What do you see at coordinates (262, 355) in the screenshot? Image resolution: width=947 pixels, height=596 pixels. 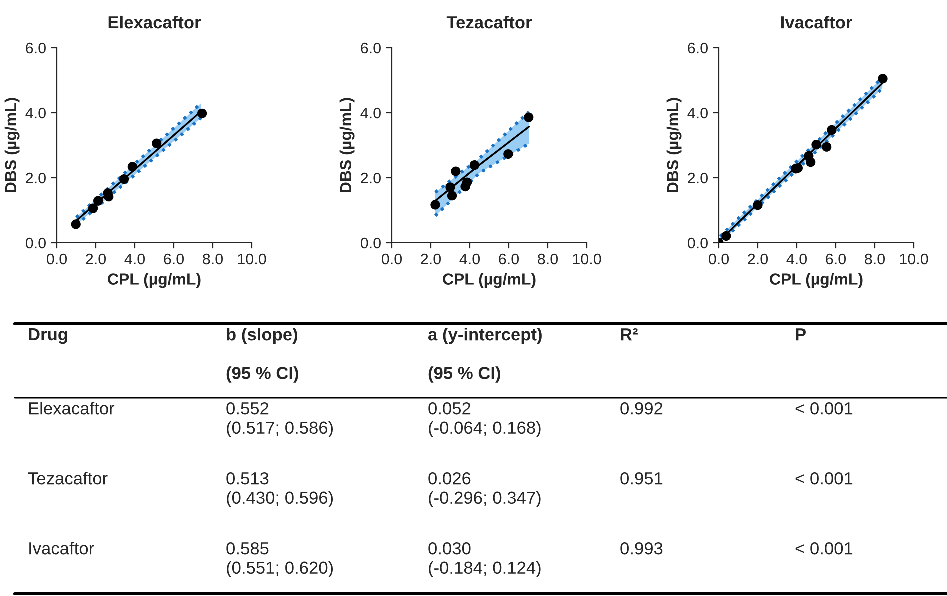 I see `text: b (slope) (95 % CI)` at bounding box center [262, 355].